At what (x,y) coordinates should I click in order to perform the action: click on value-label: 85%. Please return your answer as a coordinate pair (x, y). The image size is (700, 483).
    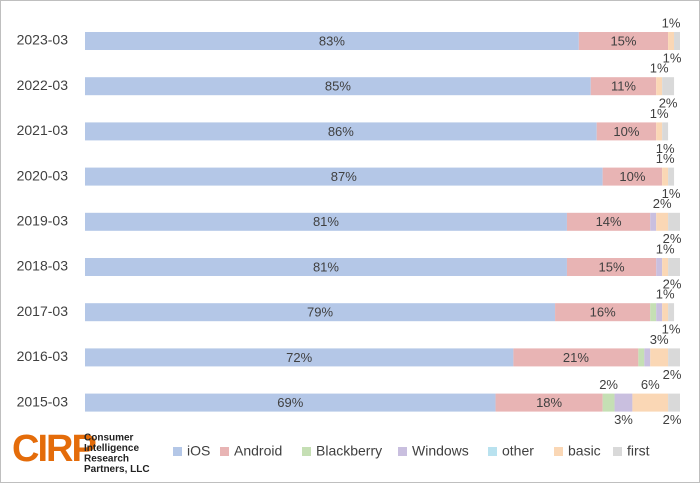
    Looking at the image, I should click on (338, 86).